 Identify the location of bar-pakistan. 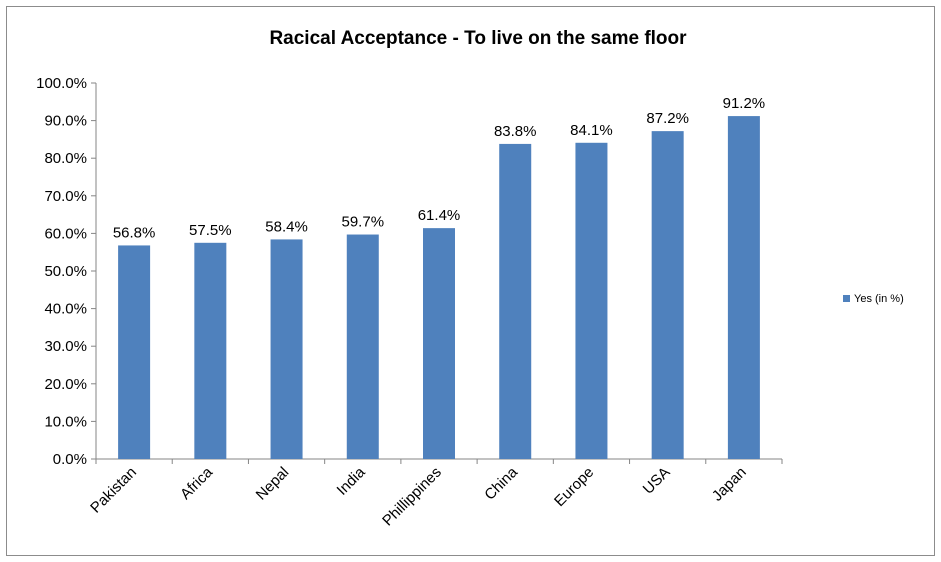
(134, 352).